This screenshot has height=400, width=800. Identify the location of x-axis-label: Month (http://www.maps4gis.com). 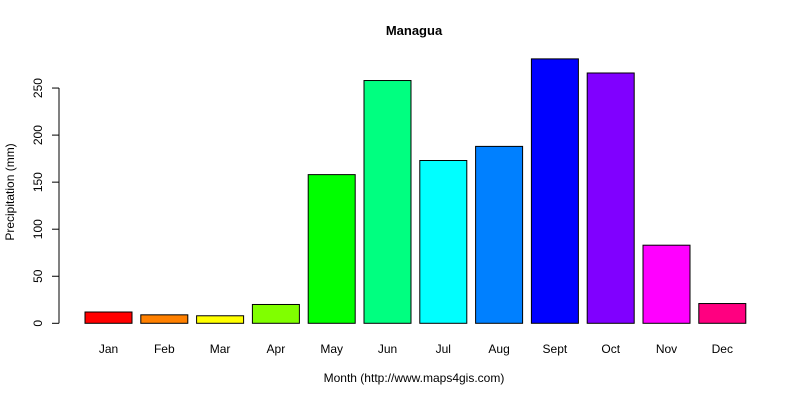
(414, 378).